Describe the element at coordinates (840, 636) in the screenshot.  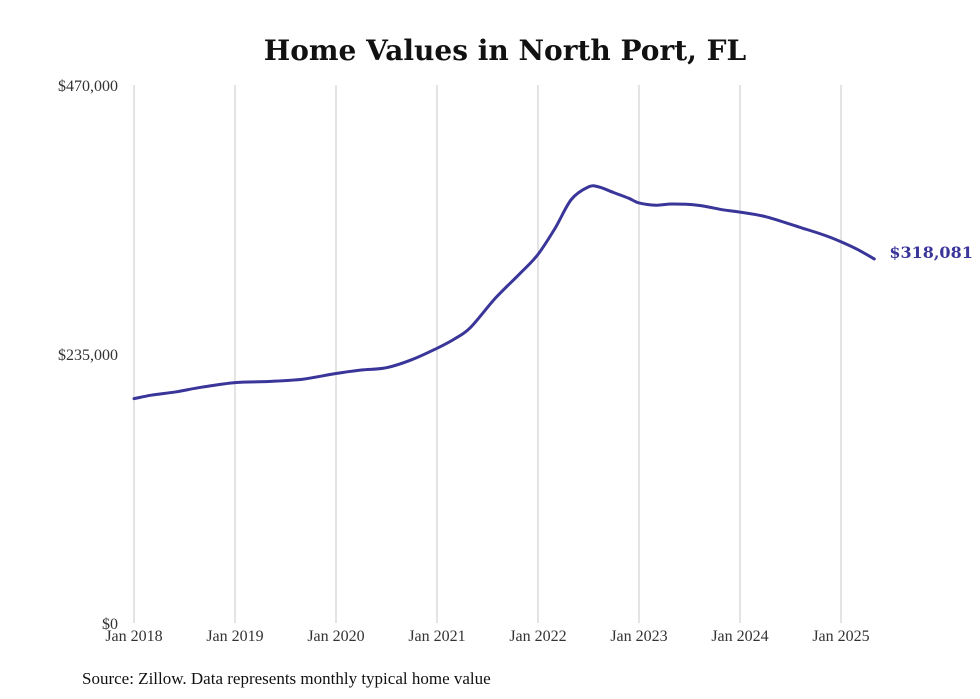
I see `x-tick-label: Jan 2025` at that location.